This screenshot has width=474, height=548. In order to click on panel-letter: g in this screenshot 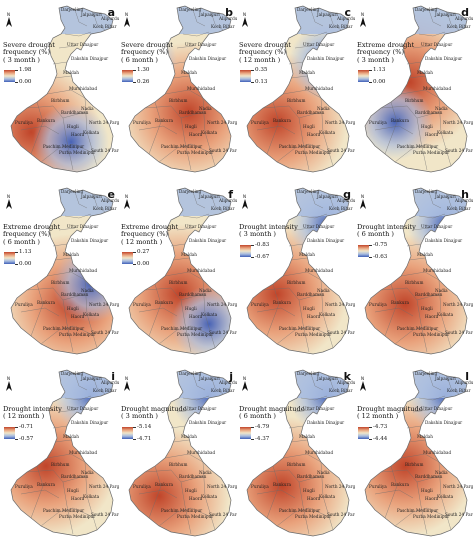, I will do `click(347, 194)`.